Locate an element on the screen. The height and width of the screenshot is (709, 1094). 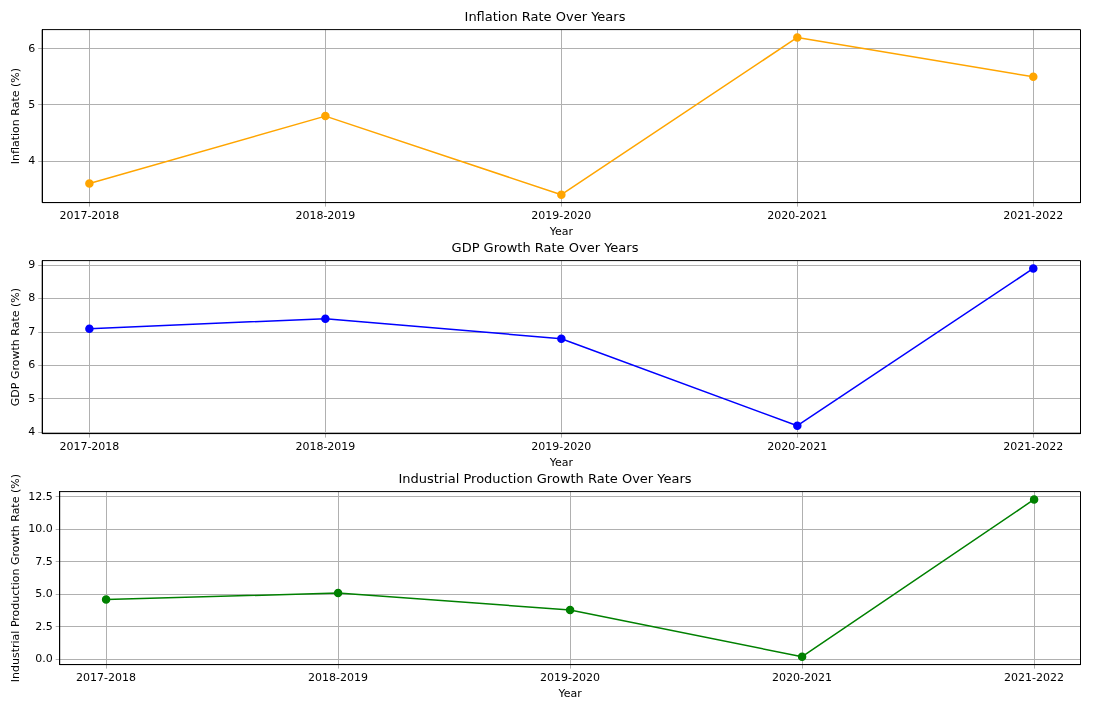
y-tick-label: 5.0 is located at coordinates (44, 594).